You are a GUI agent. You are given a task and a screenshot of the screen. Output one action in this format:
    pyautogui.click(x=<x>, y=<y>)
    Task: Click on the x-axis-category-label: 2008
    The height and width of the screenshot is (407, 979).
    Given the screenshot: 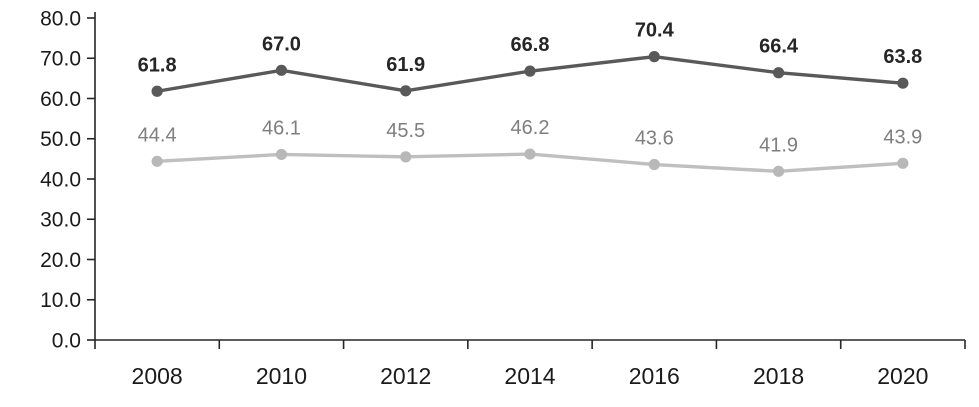 What is the action you would take?
    pyautogui.click(x=157, y=376)
    